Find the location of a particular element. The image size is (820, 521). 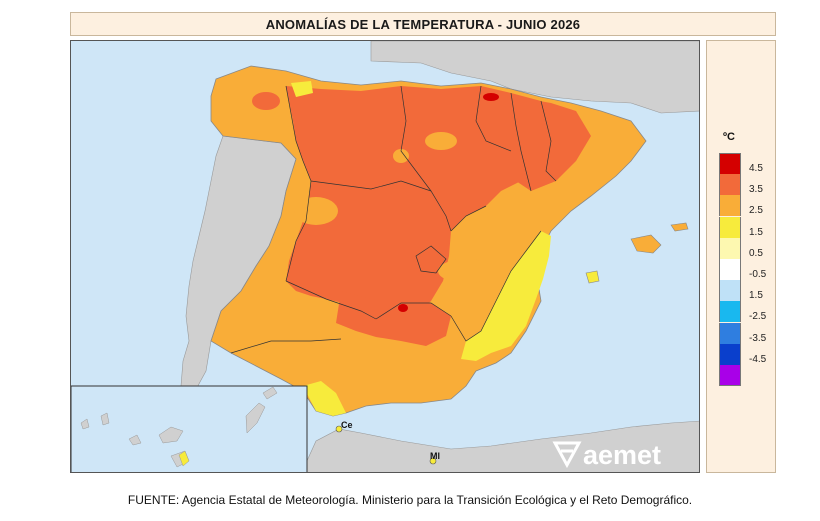

legend-panel: ºC 4.5 3.5 2.5 1.5 0.5 -0.5 1.5 -2.5 -3.5 -4.5 is located at coordinates (741, 256).